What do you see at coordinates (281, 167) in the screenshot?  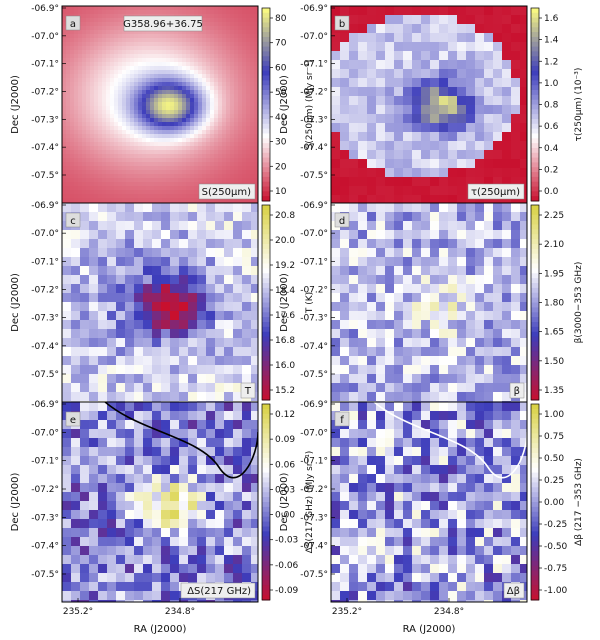 I see `colorbar-tick: 20` at bounding box center [281, 167].